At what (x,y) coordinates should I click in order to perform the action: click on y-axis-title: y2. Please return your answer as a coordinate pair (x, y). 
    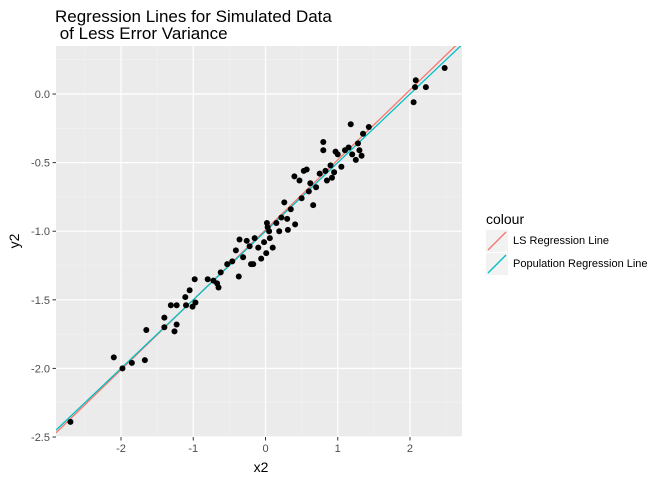
    Looking at the image, I should click on (14, 240).